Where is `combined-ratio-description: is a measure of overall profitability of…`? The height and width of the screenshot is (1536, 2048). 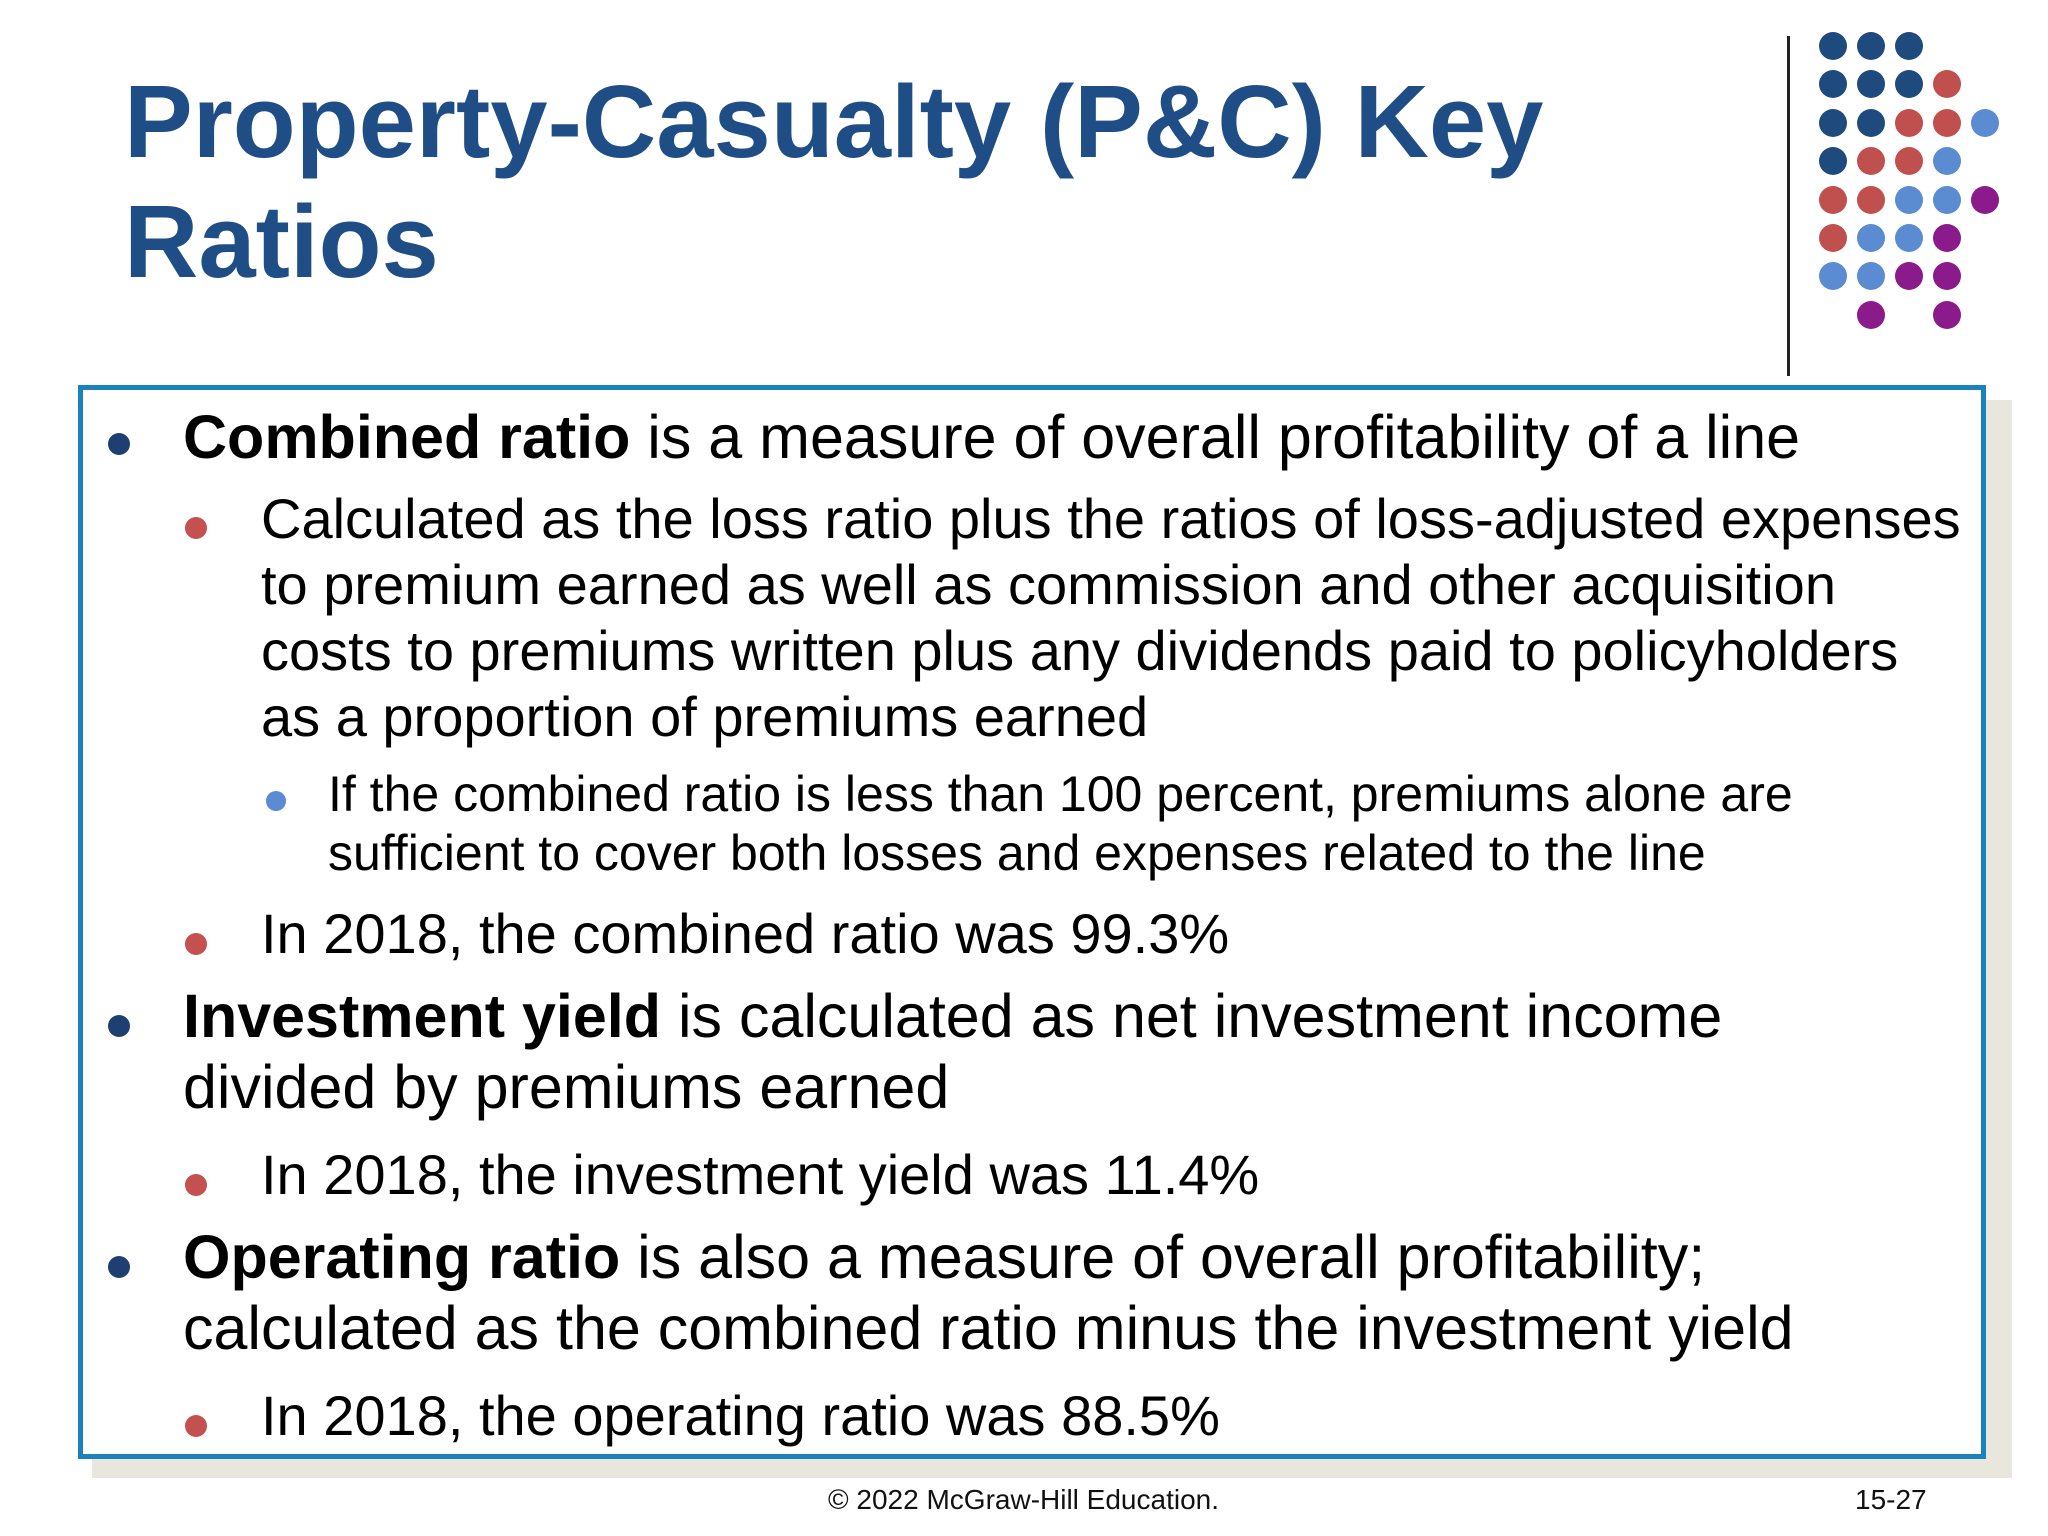
combined-ratio-description: is a measure of overall profitability of… is located at coordinates (1215, 437).